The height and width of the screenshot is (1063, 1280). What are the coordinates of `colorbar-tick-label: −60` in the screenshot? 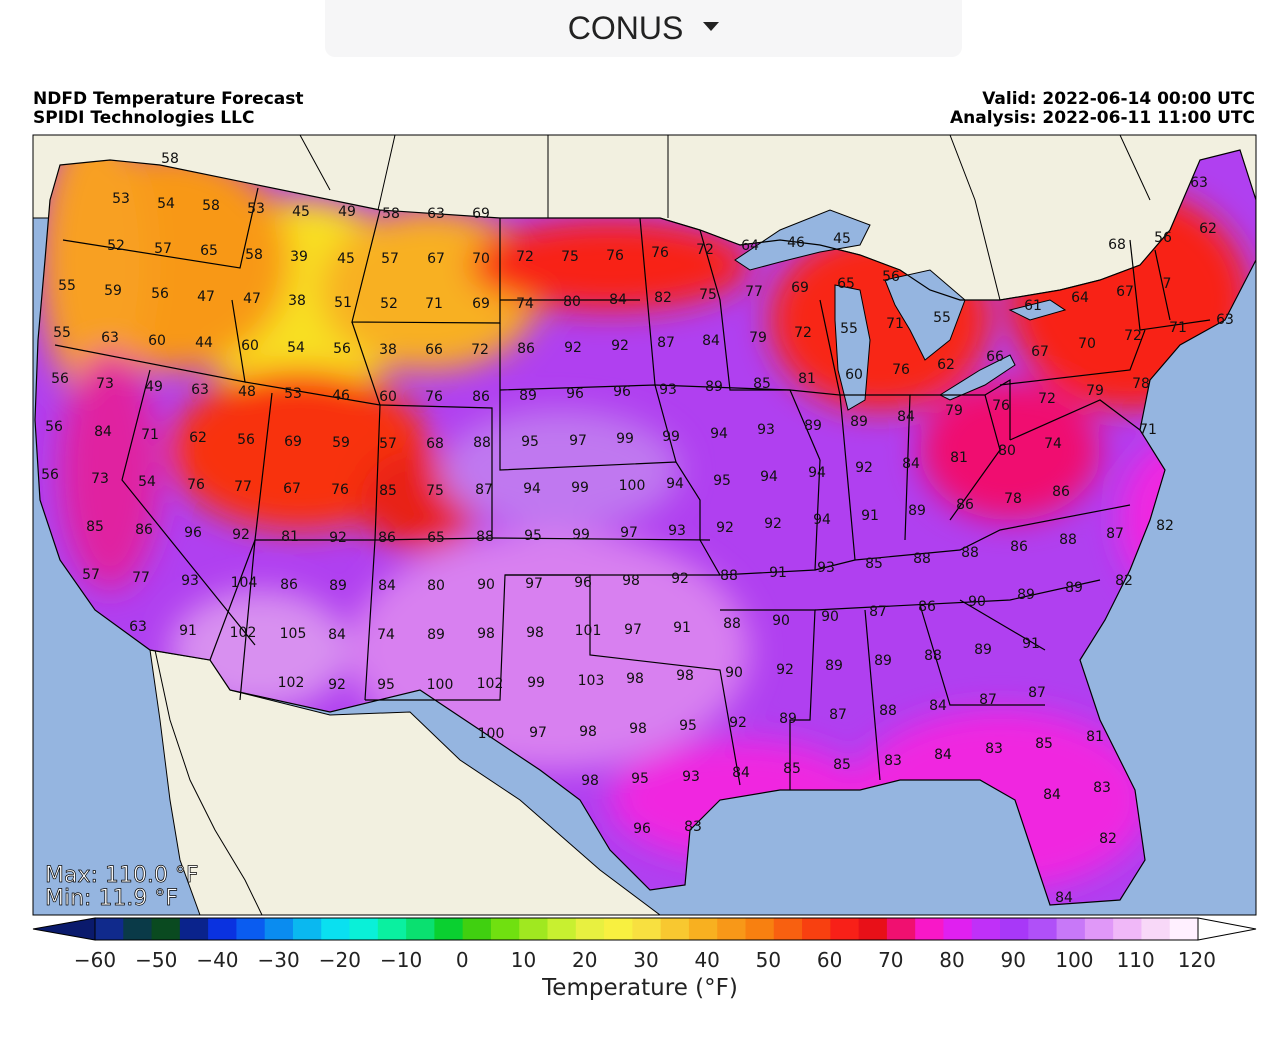 It's located at (95, 960).